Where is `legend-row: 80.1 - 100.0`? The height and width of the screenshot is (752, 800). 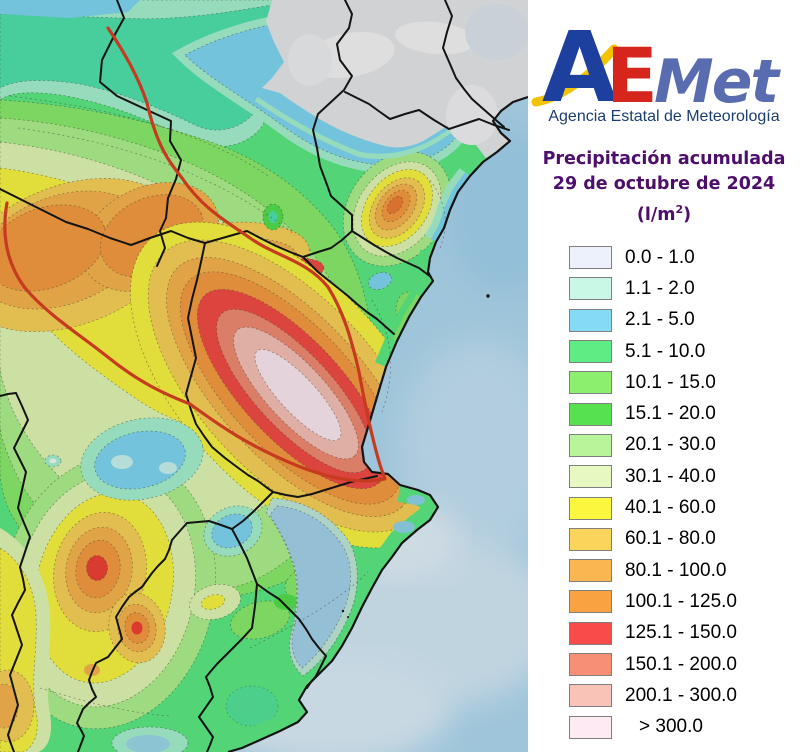 legend-row: 80.1 - 100.0 is located at coordinates (653, 570).